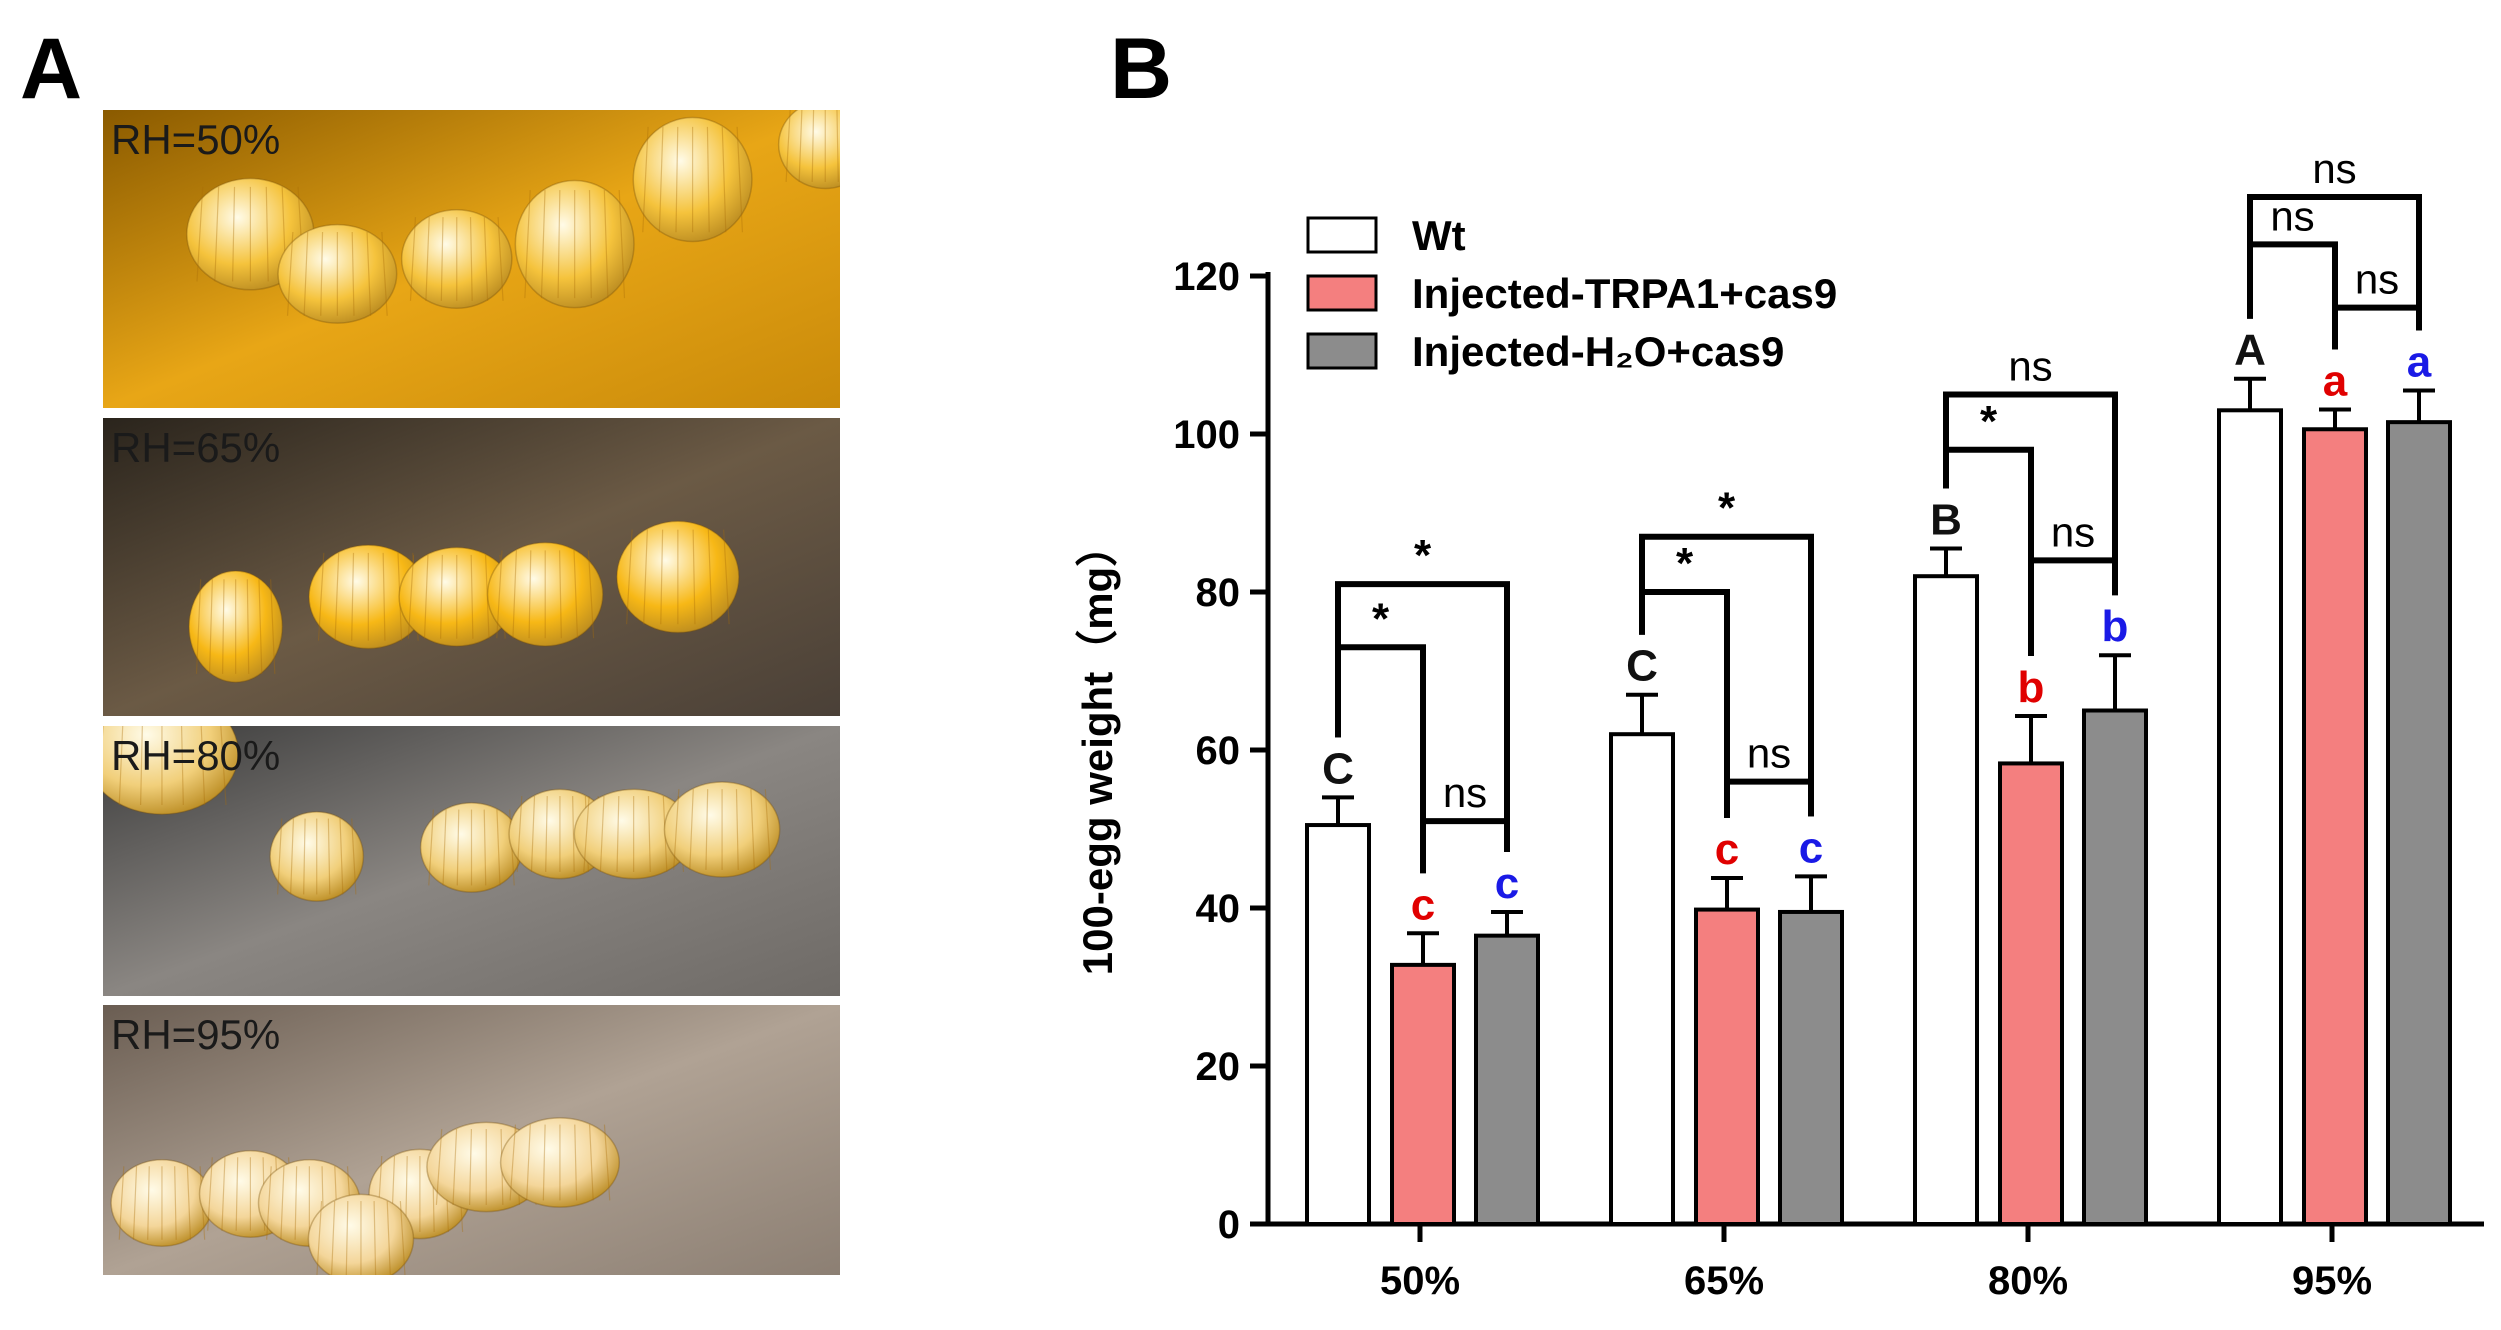 The width and height of the screenshot is (2501, 1330). What do you see at coordinates (1724, 1281) in the screenshot?
I see `x-tick-label: 65%` at bounding box center [1724, 1281].